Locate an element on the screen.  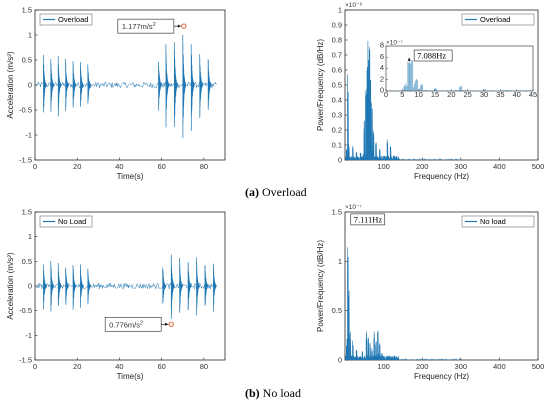
inset-y-tick-label: 8 is located at coordinates (382, 45).